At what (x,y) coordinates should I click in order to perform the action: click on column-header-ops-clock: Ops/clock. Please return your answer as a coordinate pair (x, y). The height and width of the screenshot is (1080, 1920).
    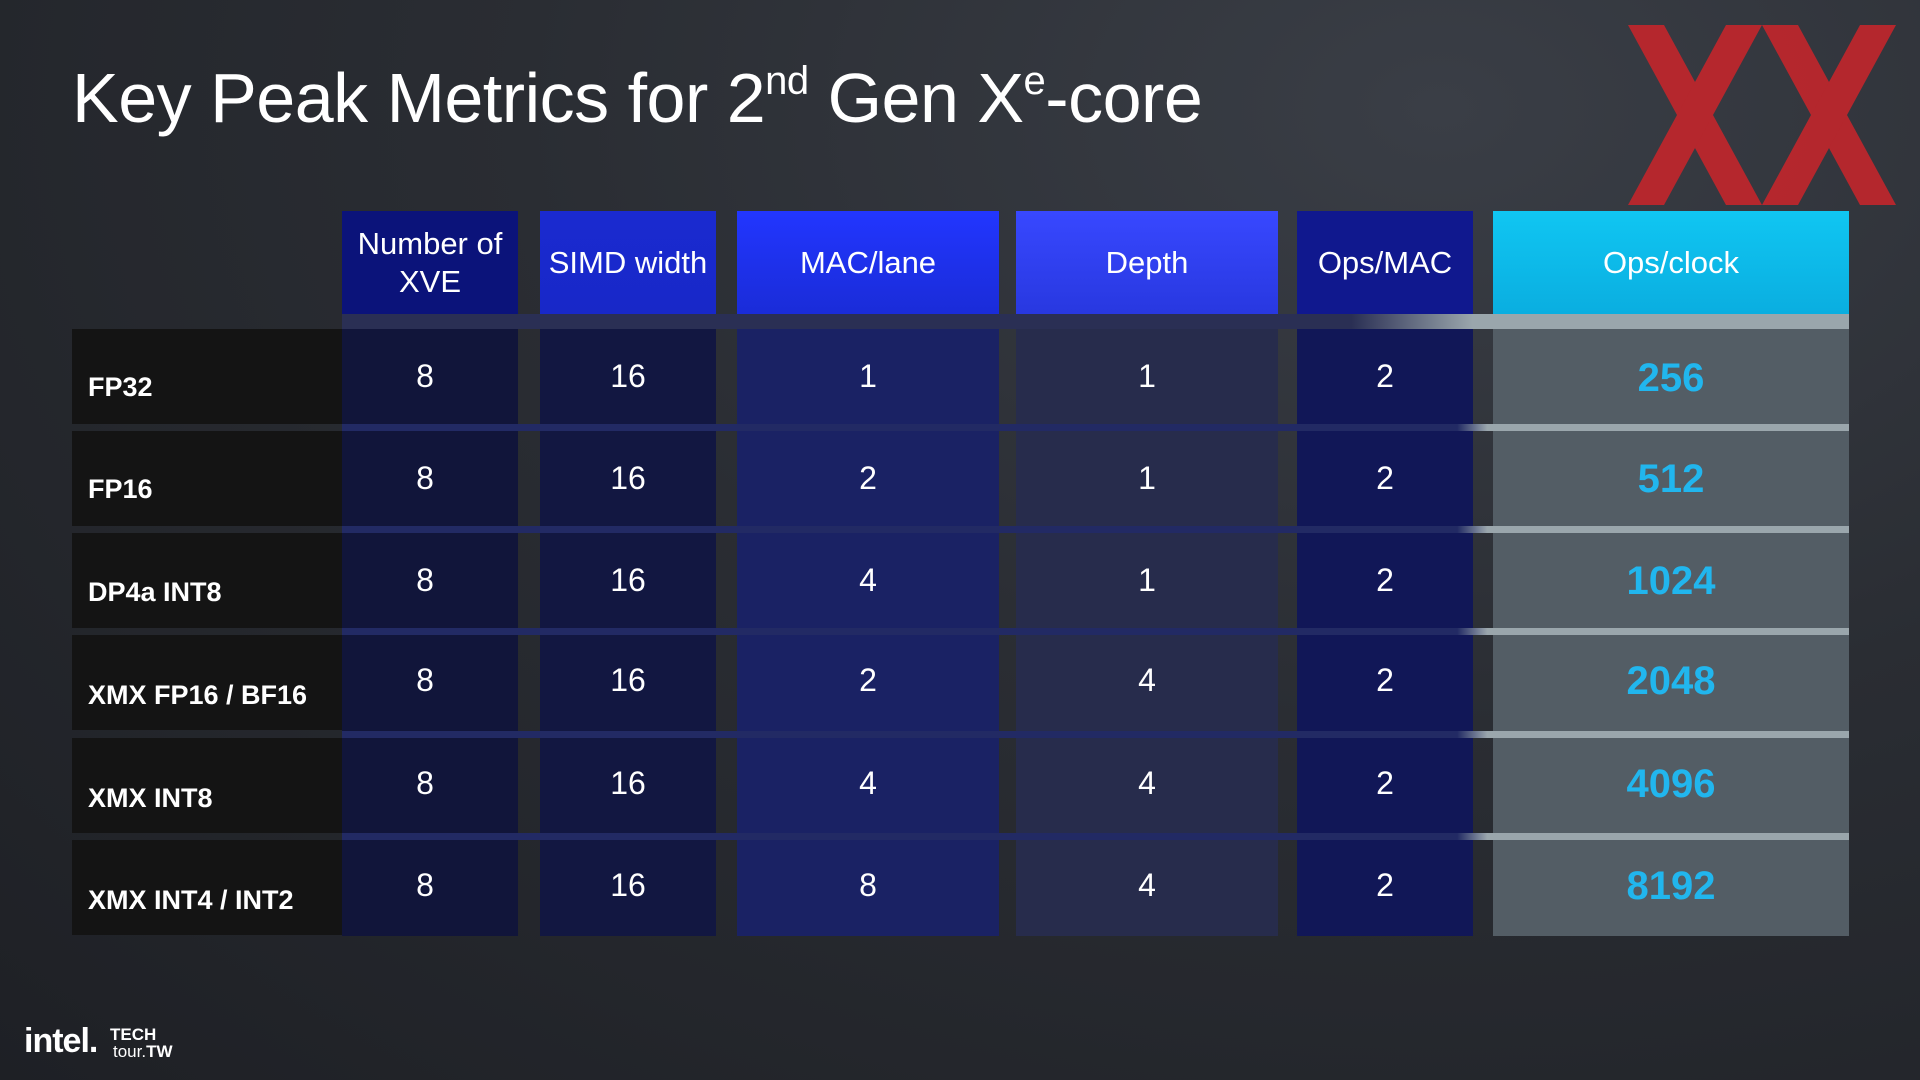
    Looking at the image, I should click on (1671, 262).